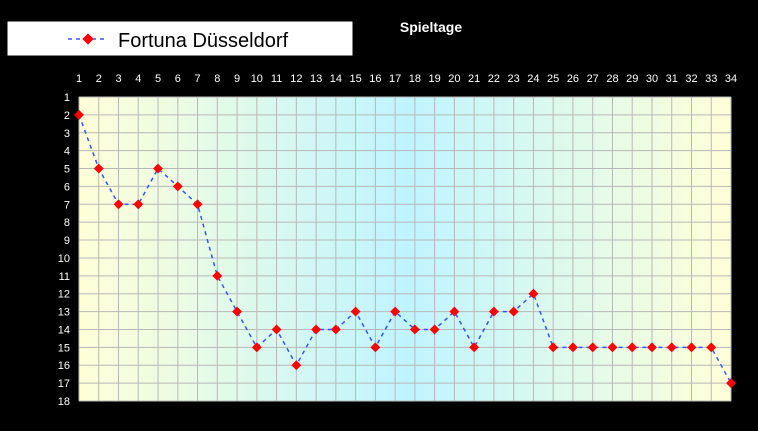 This screenshot has width=758, height=431. What do you see at coordinates (64, 330) in the screenshot?
I see `y-tick-label: 14` at bounding box center [64, 330].